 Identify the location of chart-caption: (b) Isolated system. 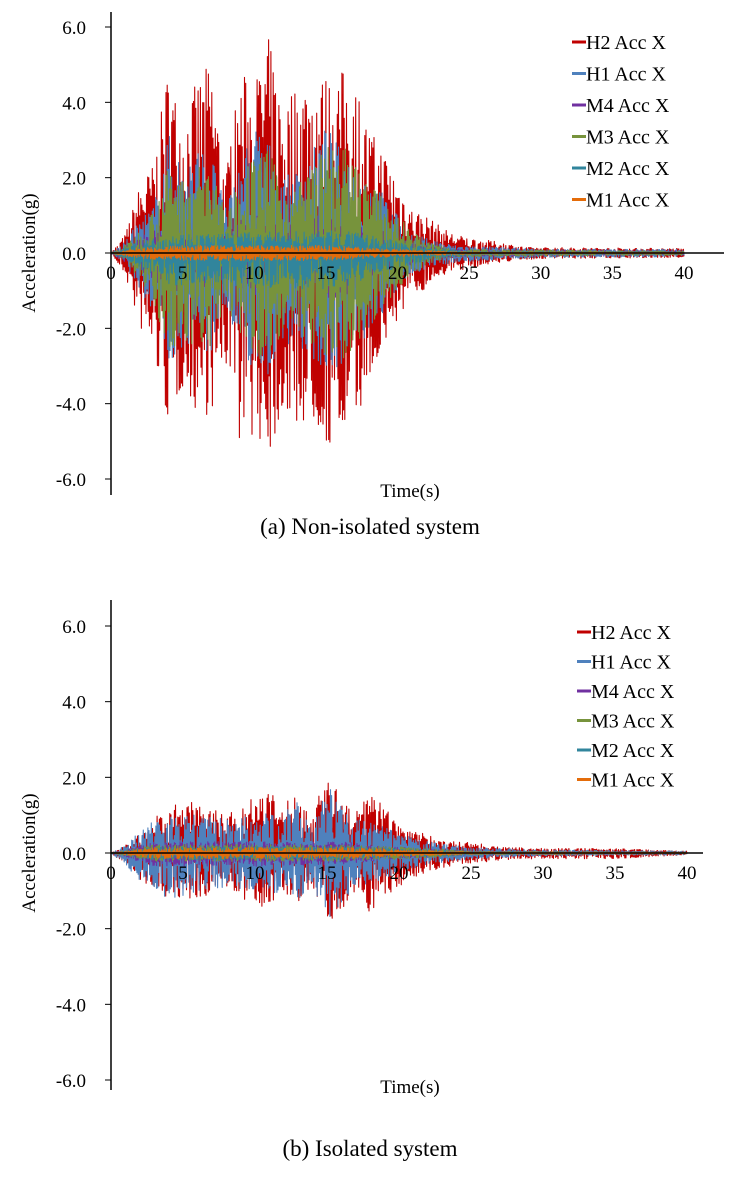
(369, 1148).